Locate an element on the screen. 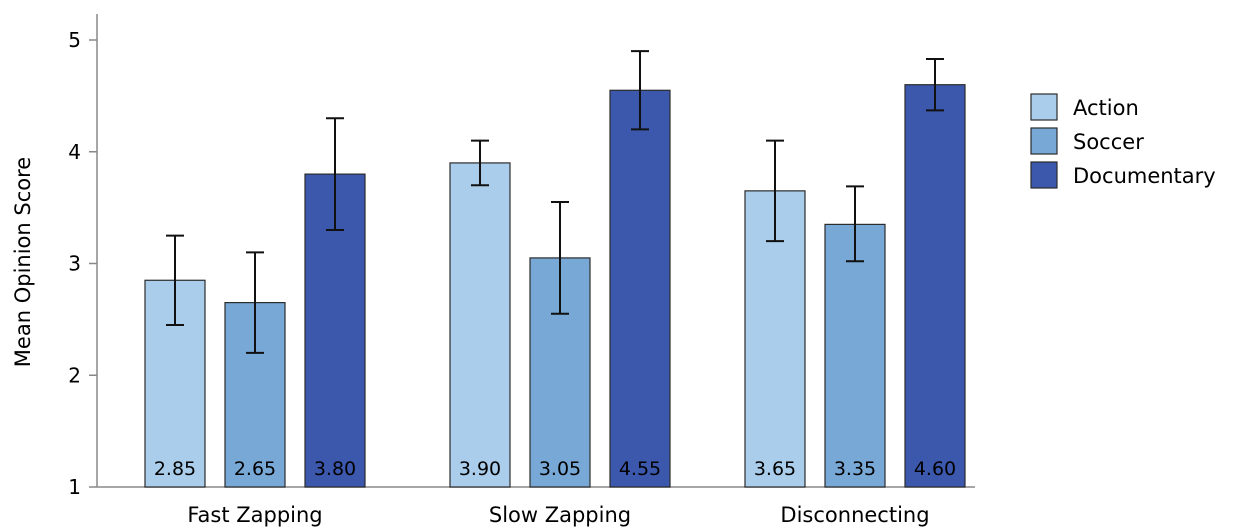 Image resolution: width=1260 pixels, height=530 pixels. value-labels: 2.85 2.65 3.80 3.90 3.05 4.55 3.65 3.35 4.60 is located at coordinates (555, 469).